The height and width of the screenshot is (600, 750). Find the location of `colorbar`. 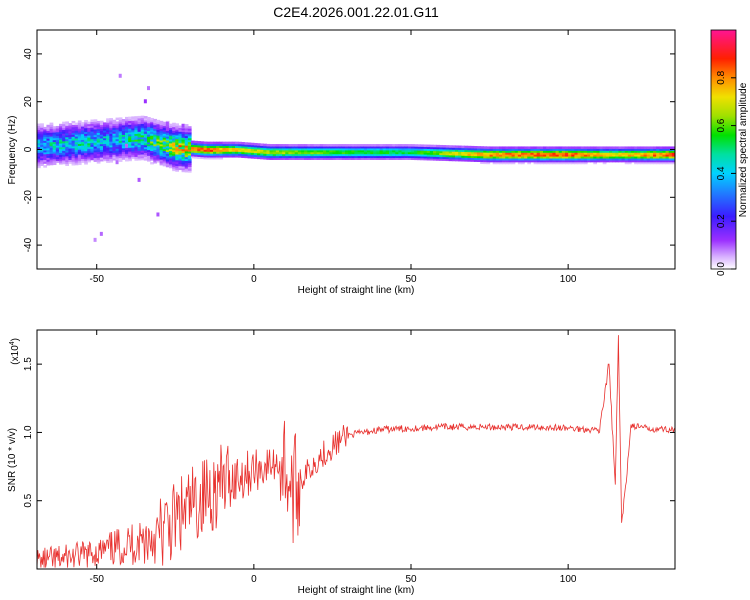

colorbar is located at coordinates (723, 149).